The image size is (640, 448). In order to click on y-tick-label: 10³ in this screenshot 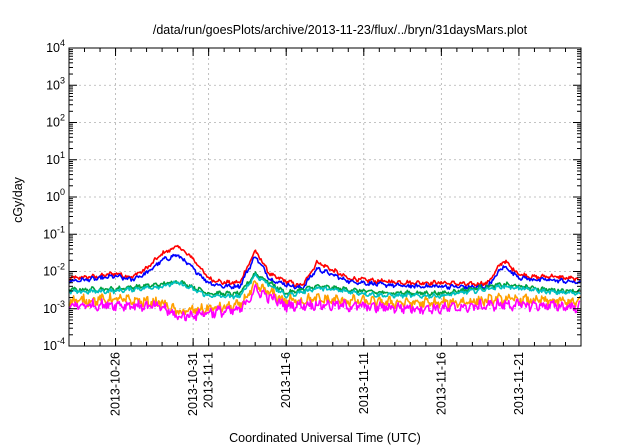, I will do `click(55, 83)`.